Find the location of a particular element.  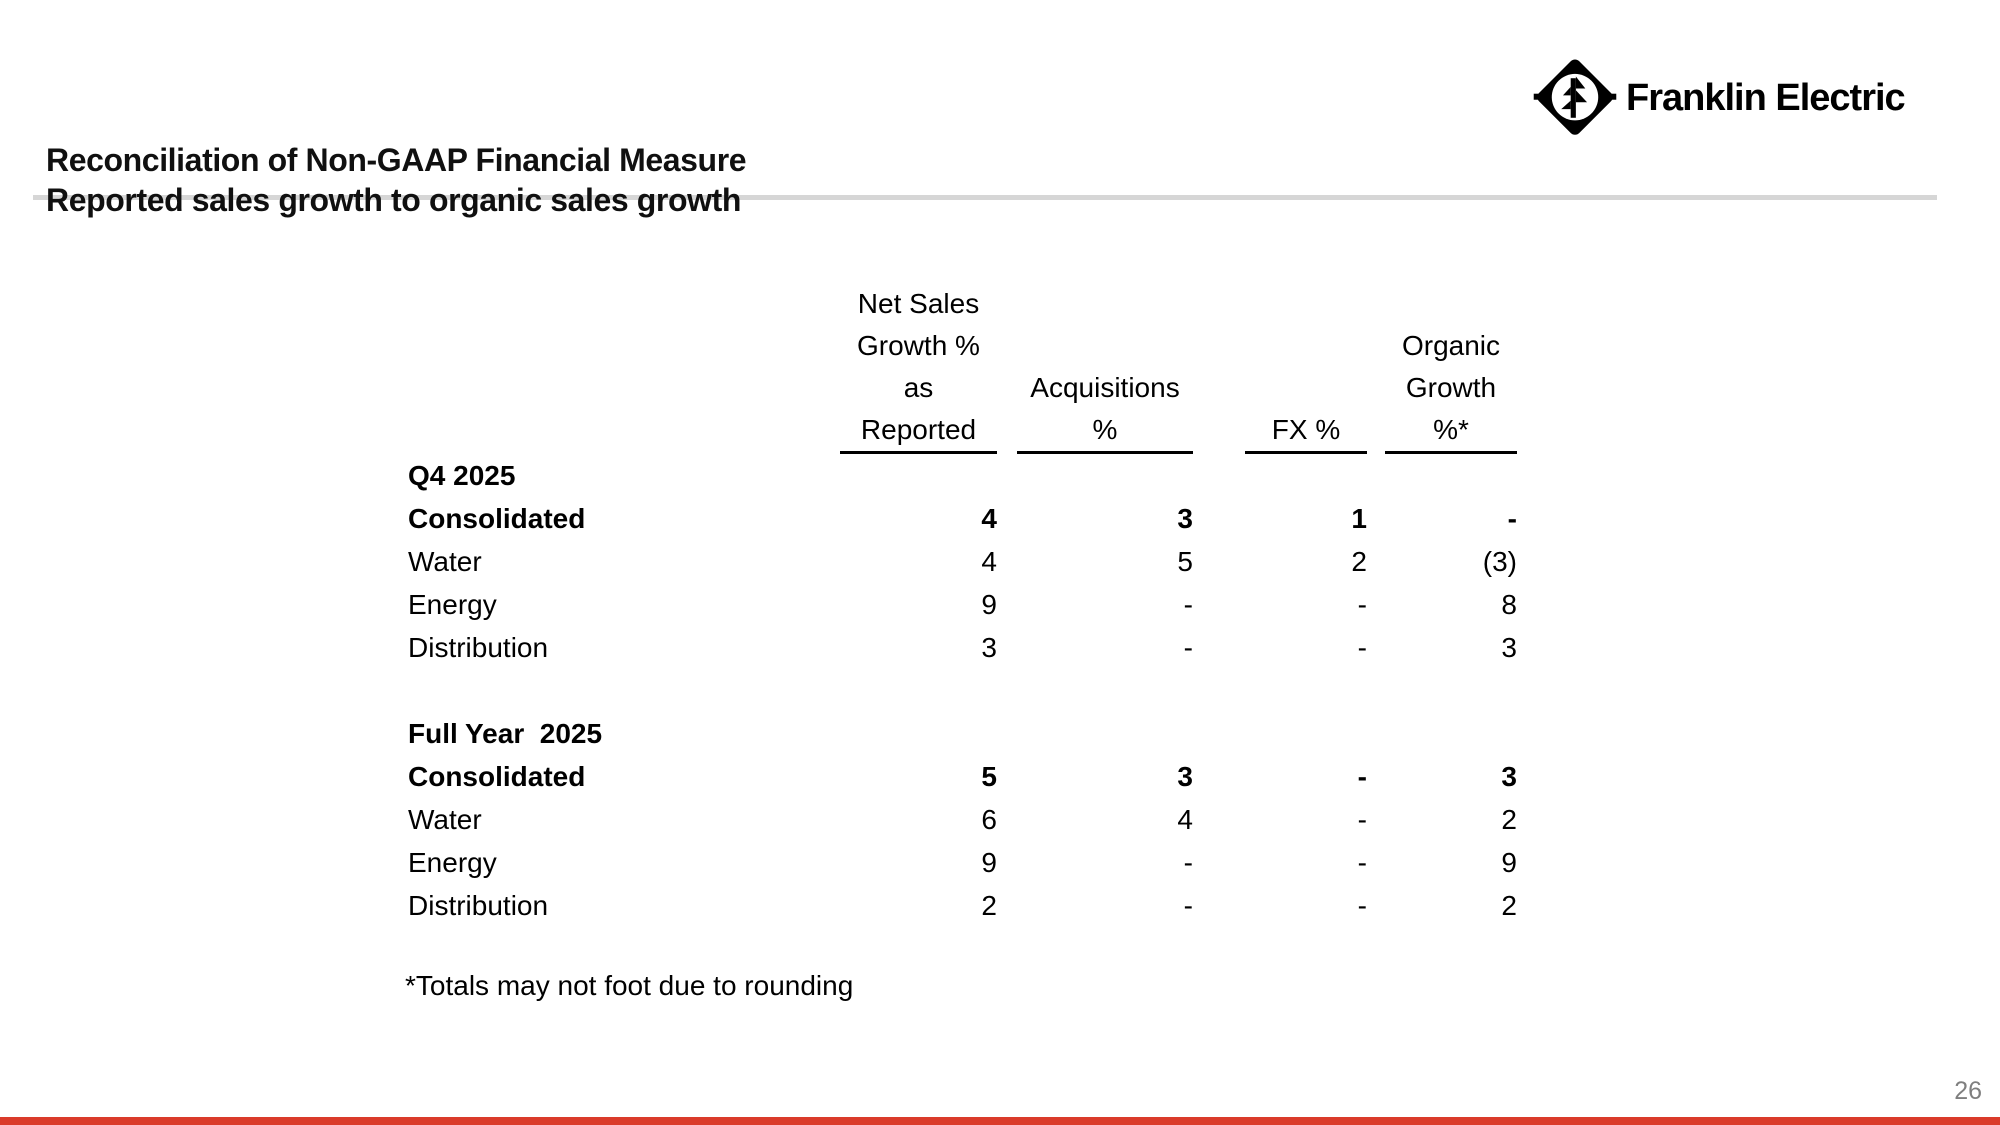

header-net-sales-growth: Net Sales Growth % as Reported is located at coordinates (918, 368).